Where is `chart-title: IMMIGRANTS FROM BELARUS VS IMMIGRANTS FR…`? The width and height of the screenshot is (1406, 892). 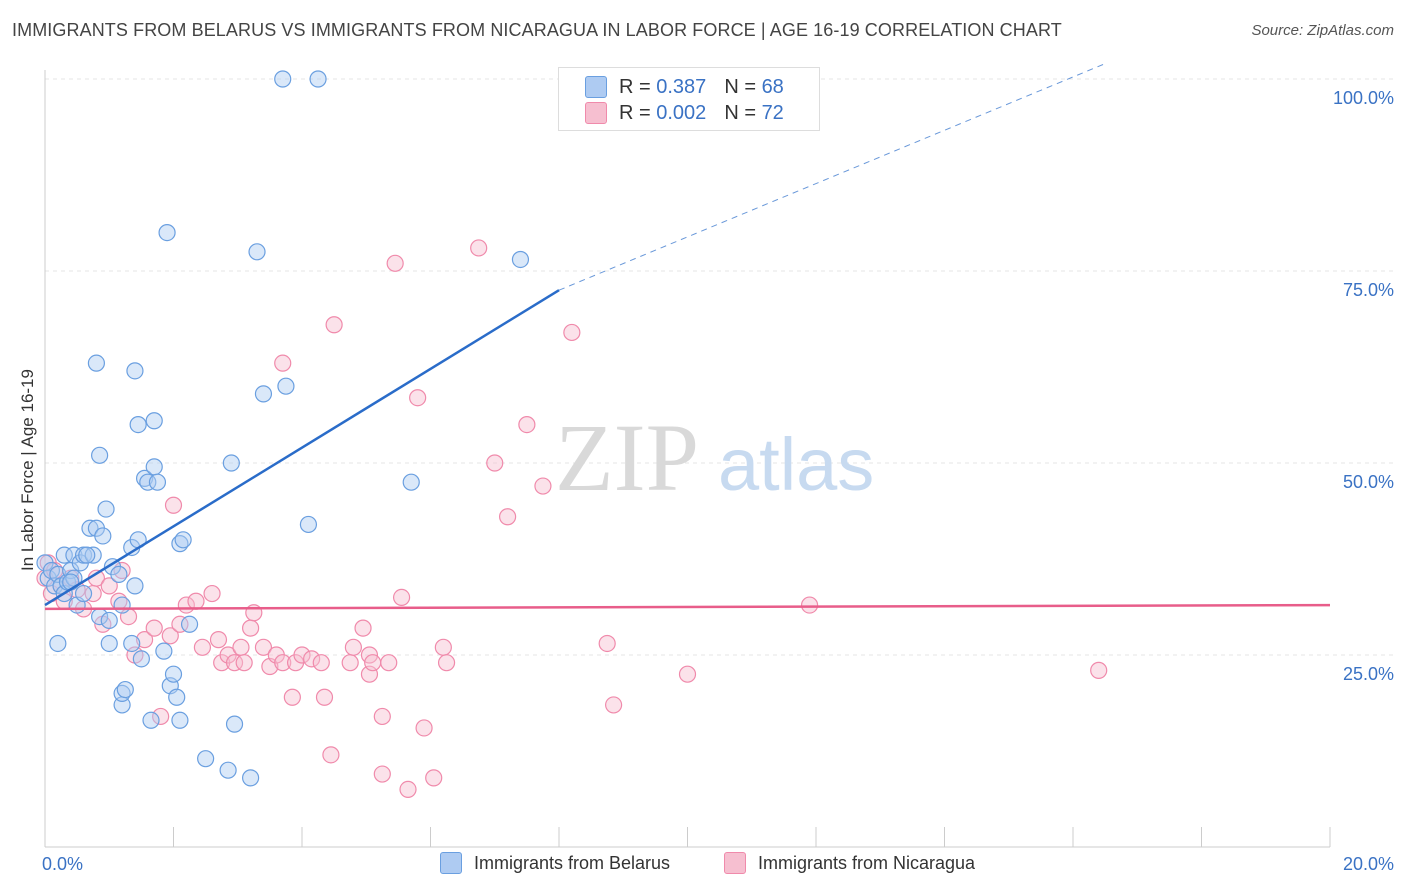 chart-title: IMMIGRANTS FROM BELARUS VS IMMIGRANTS FR… is located at coordinates (537, 30).